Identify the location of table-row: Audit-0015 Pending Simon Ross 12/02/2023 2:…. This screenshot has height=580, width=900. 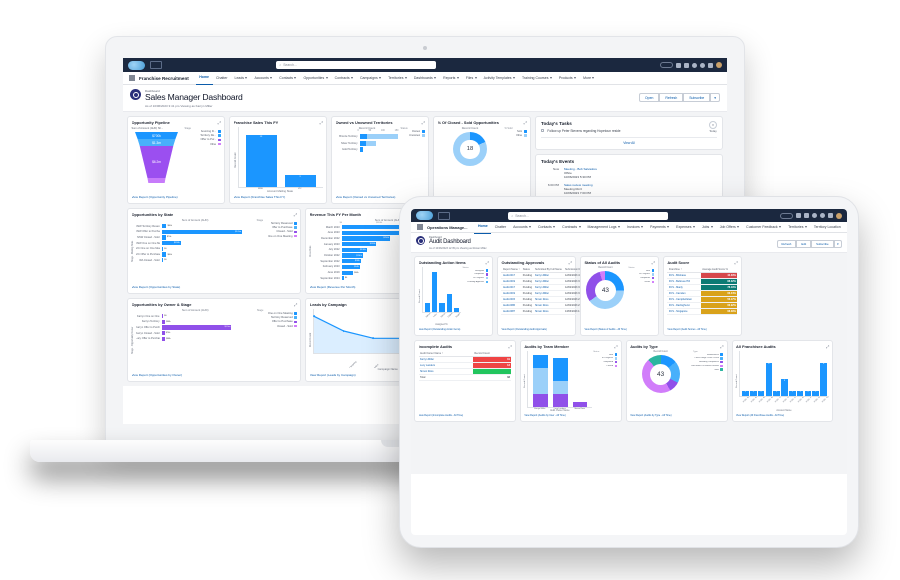
(545, 300).